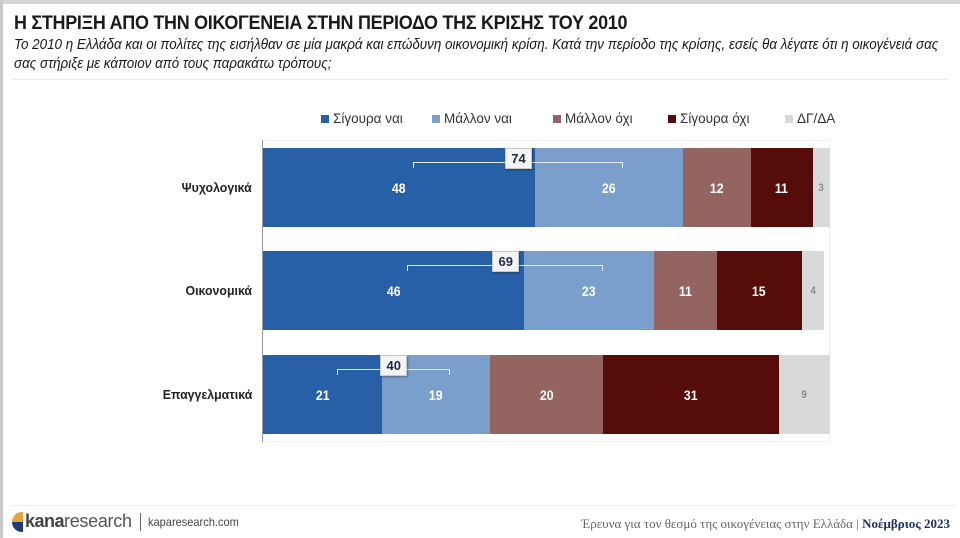 Image resolution: width=960 pixels, height=538 pixels. What do you see at coordinates (17, 521) in the screenshot?
I see `kapa-logo-icon` at bounding box center [17, 521].